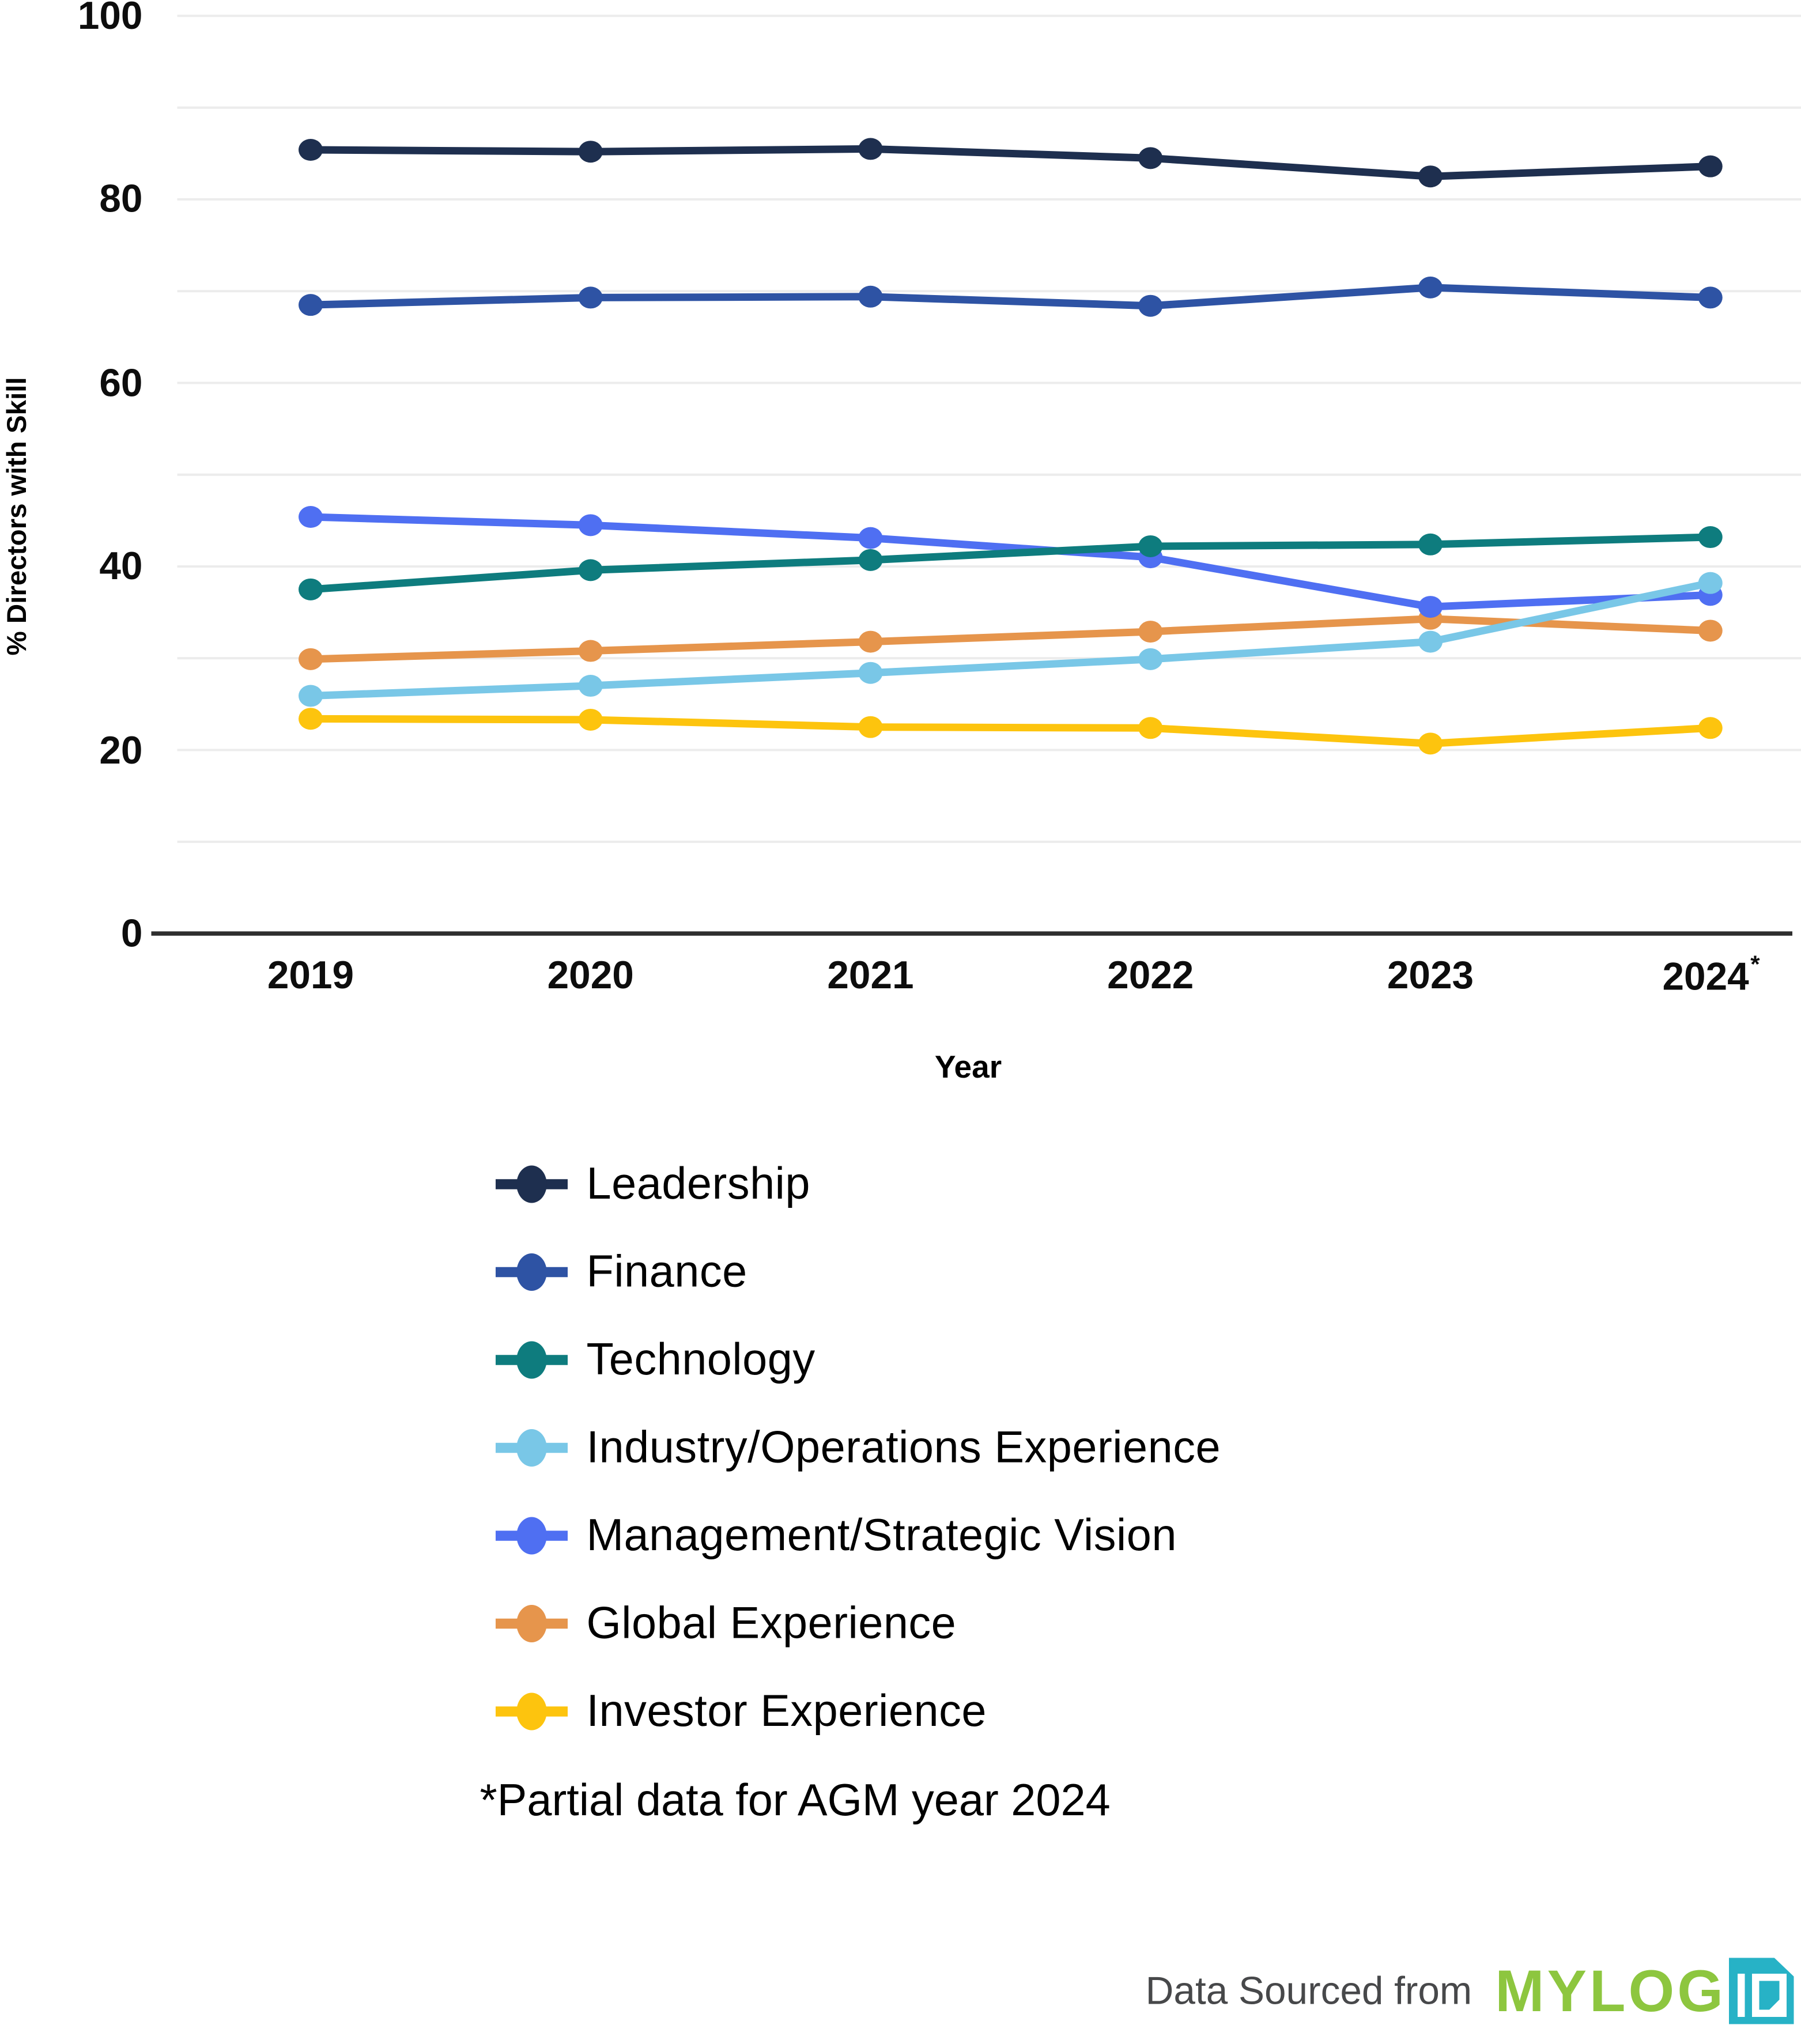 The width and height of the screenshot is (1801, 2044). I want to click on legend-label: Global Experience, so click(771, 1623).